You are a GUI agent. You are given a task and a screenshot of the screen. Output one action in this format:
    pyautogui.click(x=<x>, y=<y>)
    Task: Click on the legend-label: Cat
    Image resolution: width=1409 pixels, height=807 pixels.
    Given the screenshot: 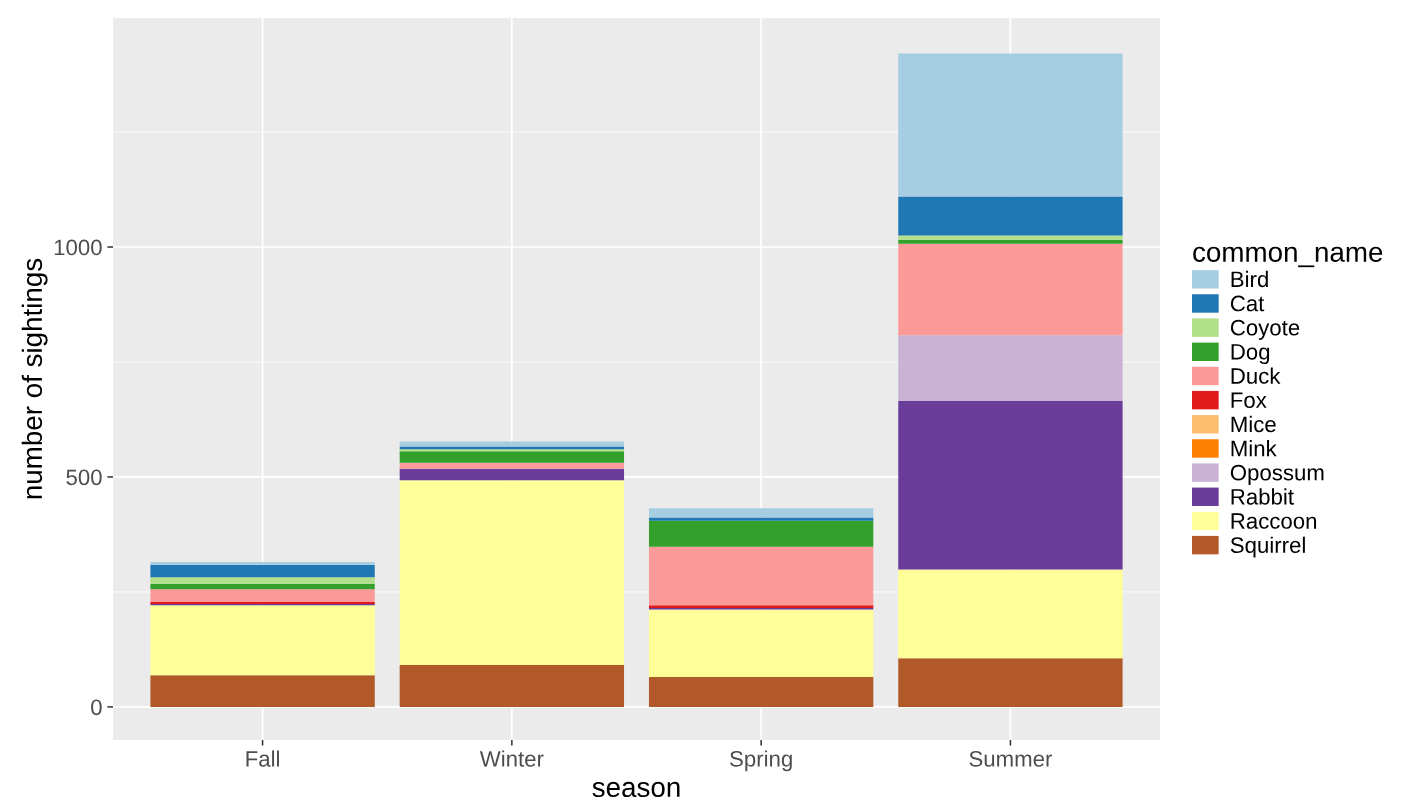 What is the action you would take?
    pyautogui.click(x=1247, y=303)
    